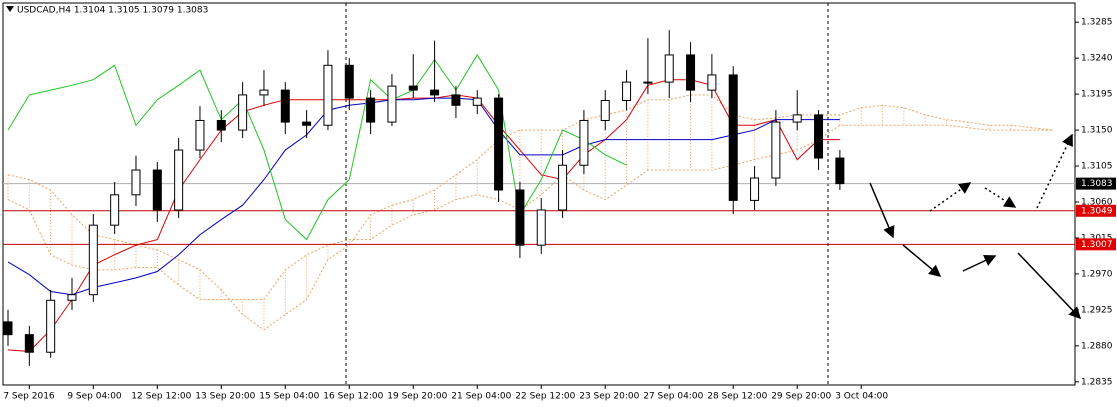  I want to click on level-label: 1.3007, so click(1097, 245).